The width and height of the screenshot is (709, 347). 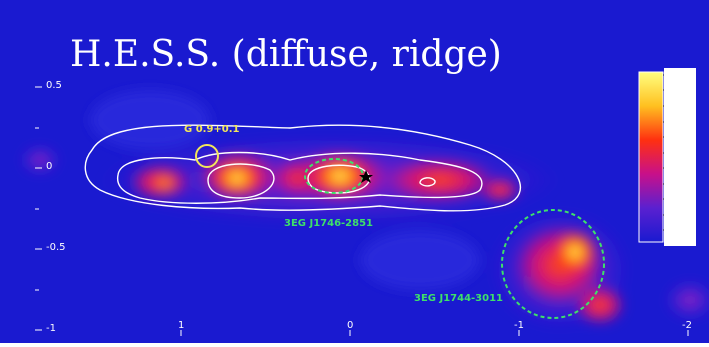 What do you see at coordinates (241, 181) in the screenshot?
I see `inner-contour-left` at bounding box center [241, 181].